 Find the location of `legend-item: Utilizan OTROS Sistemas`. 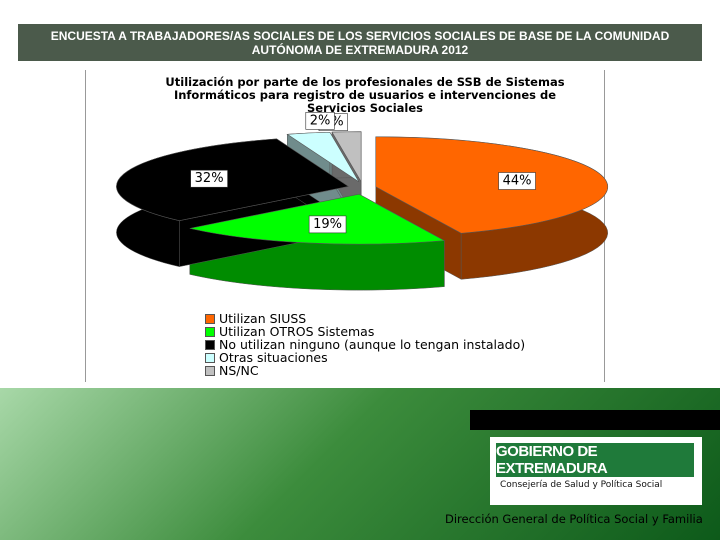

legend-item: Utilizan OTROS Sistemas is located at coordinates (365, 331).